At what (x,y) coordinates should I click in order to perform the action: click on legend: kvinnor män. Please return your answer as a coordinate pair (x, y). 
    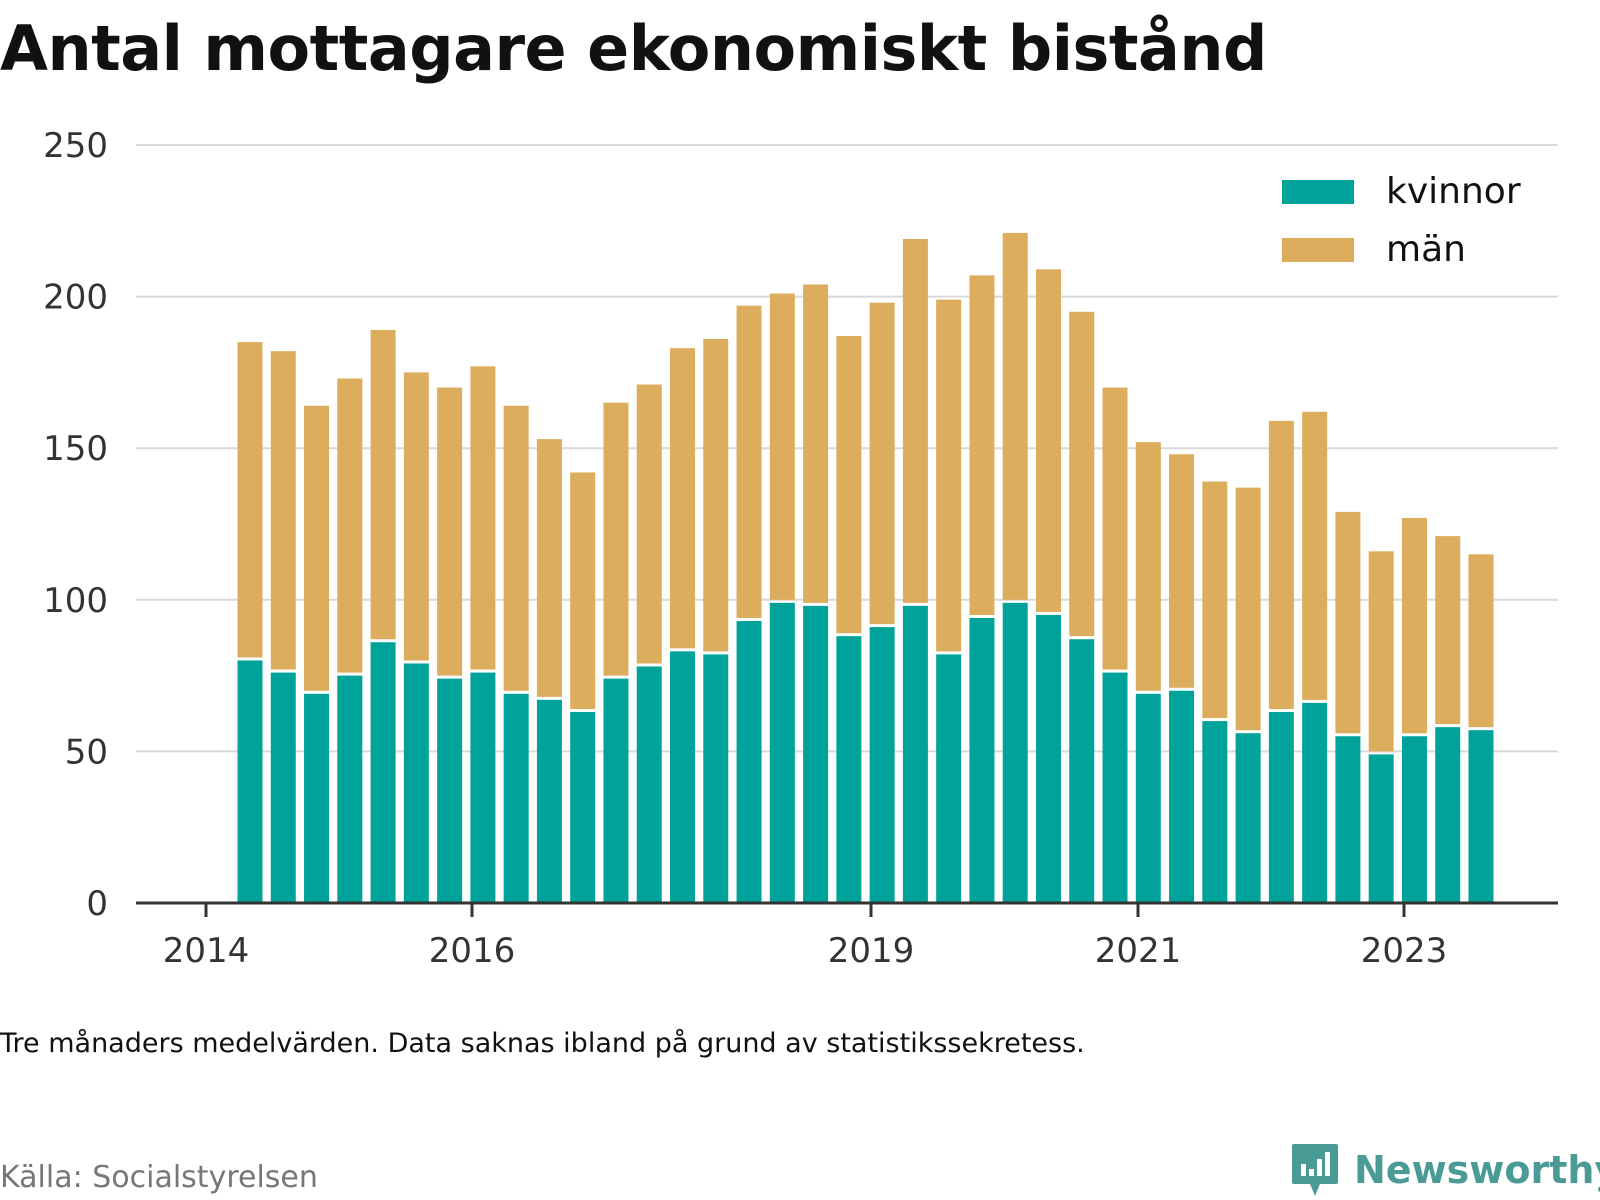
    Looking at the image, I should click on (1401, 220).